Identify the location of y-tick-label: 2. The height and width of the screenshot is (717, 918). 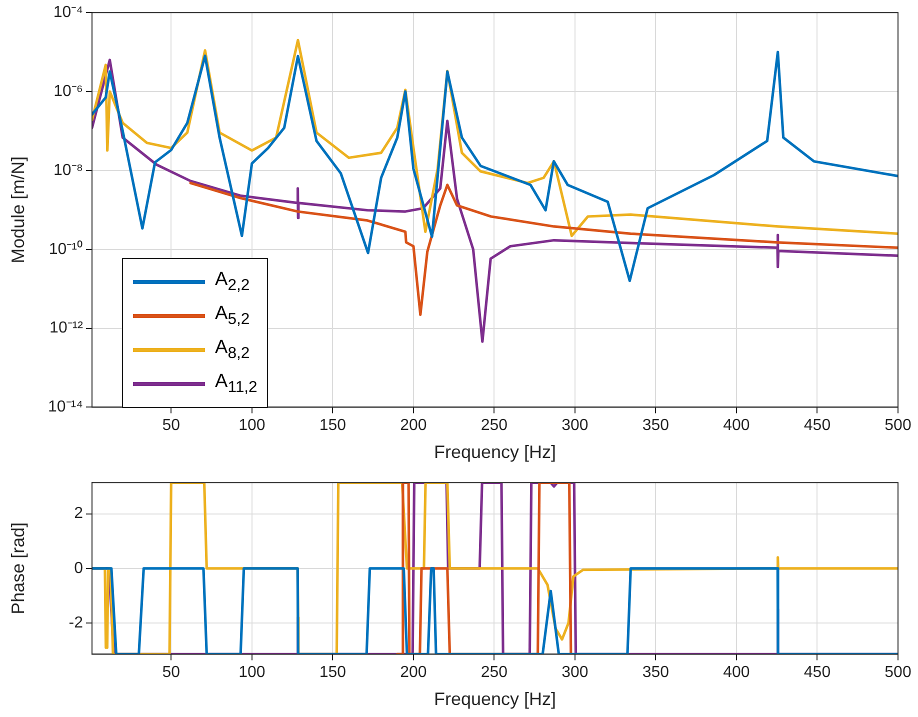
(79, 513).